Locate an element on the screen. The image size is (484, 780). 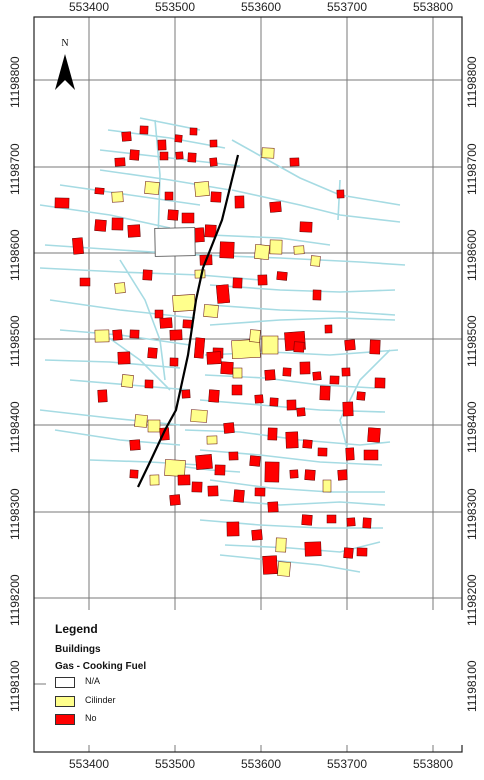
building-na is located at coordinates (175, 242).